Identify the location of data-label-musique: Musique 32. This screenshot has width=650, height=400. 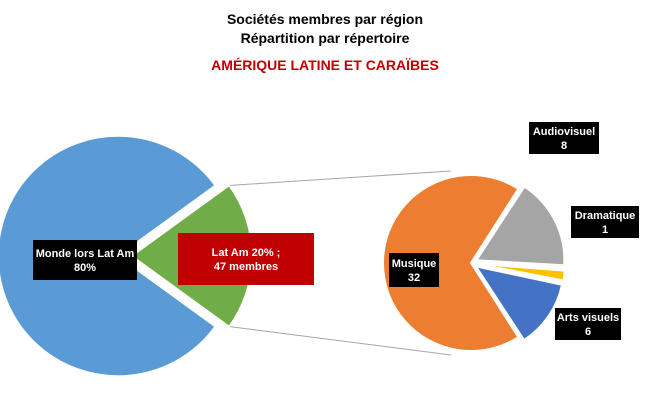
(414, 270).